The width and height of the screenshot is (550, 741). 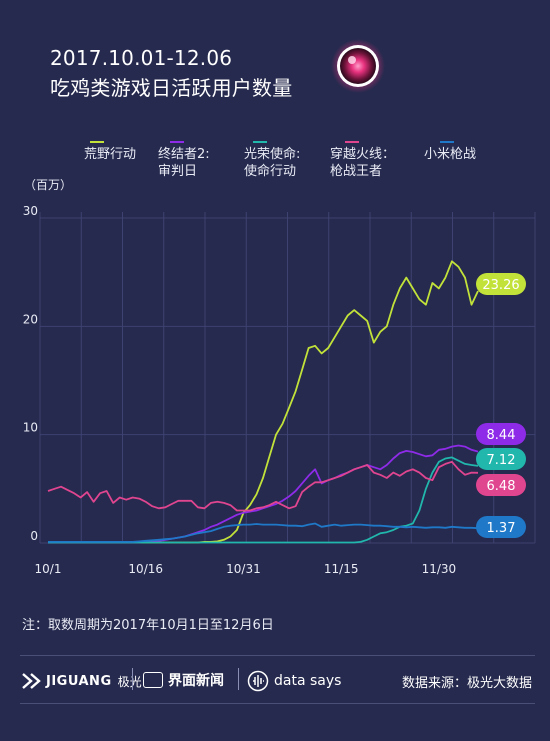 I want to click on jiguang-logo: JIGUANG 极光, so click(x=81, y=681).